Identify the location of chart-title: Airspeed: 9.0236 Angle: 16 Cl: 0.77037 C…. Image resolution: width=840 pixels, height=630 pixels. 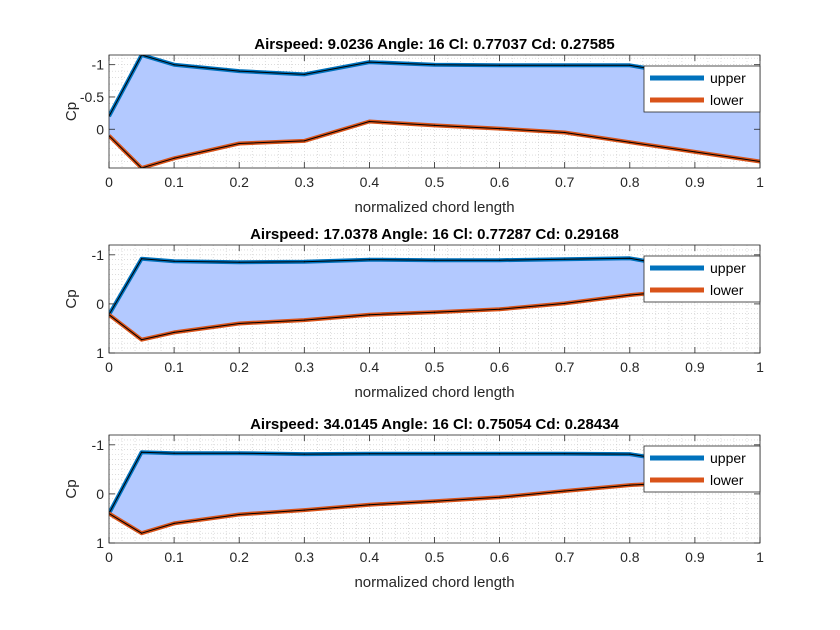
(434, 44).